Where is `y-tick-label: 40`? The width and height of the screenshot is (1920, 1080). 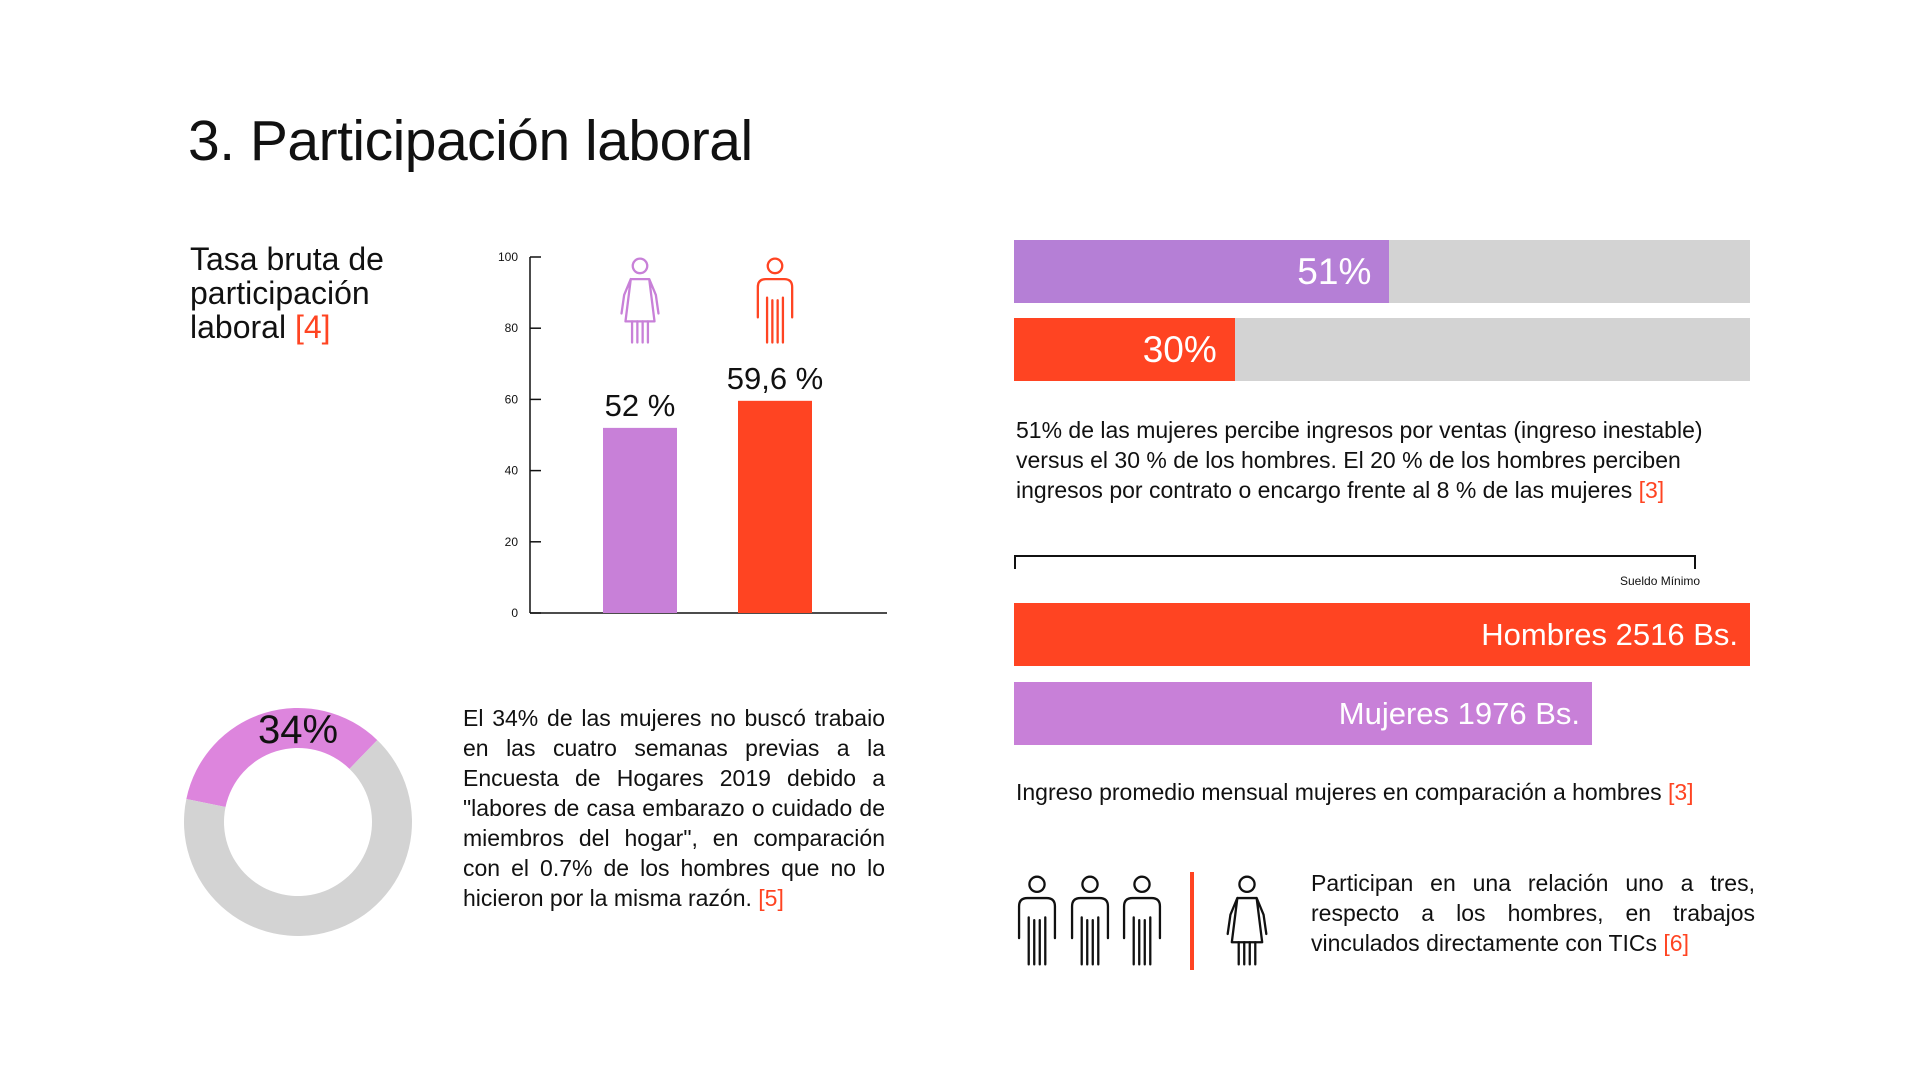 y-tick-label: 40 is located at coordinates (512, 471).